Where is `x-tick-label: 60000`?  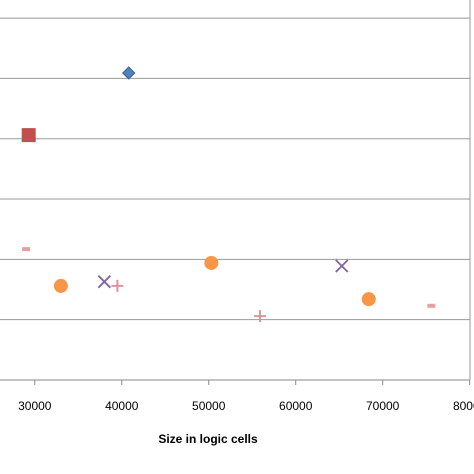 x-tick-label: 60000 is located at coordinates (296, 406).